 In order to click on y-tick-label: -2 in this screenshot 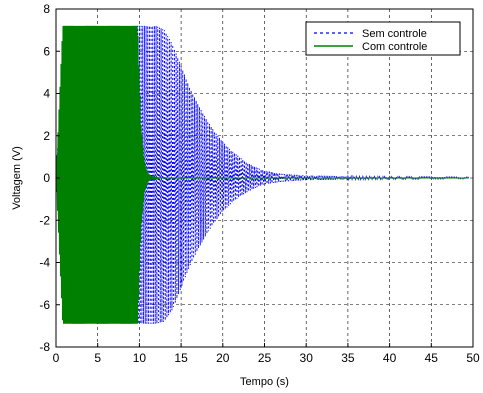, I will do `click(44, 220)`.